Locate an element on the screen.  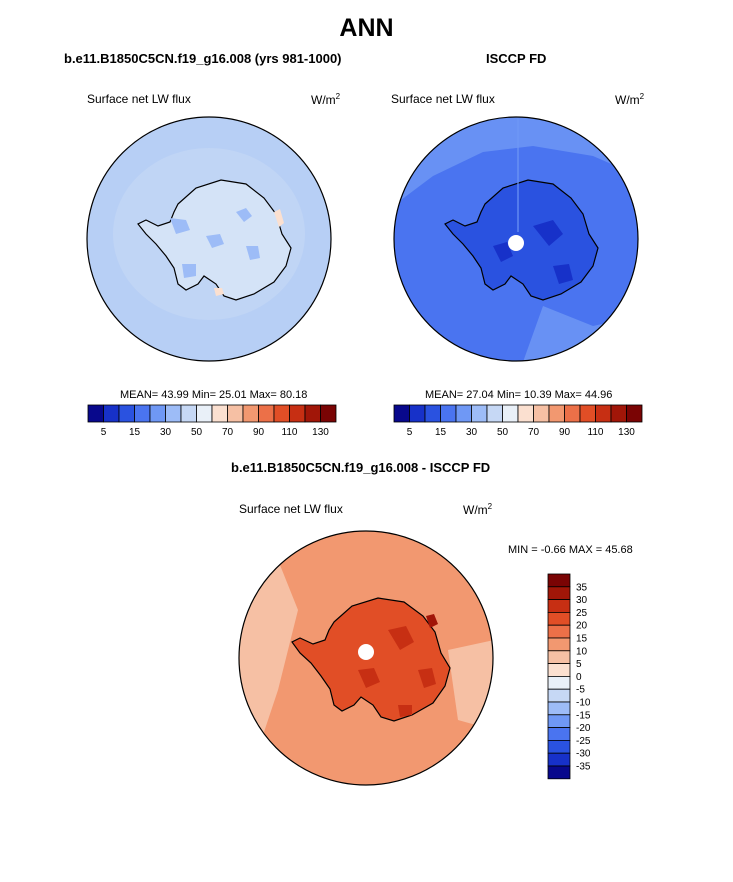
colorbar-tick-label: -5 is located at coordinates (580, 690).